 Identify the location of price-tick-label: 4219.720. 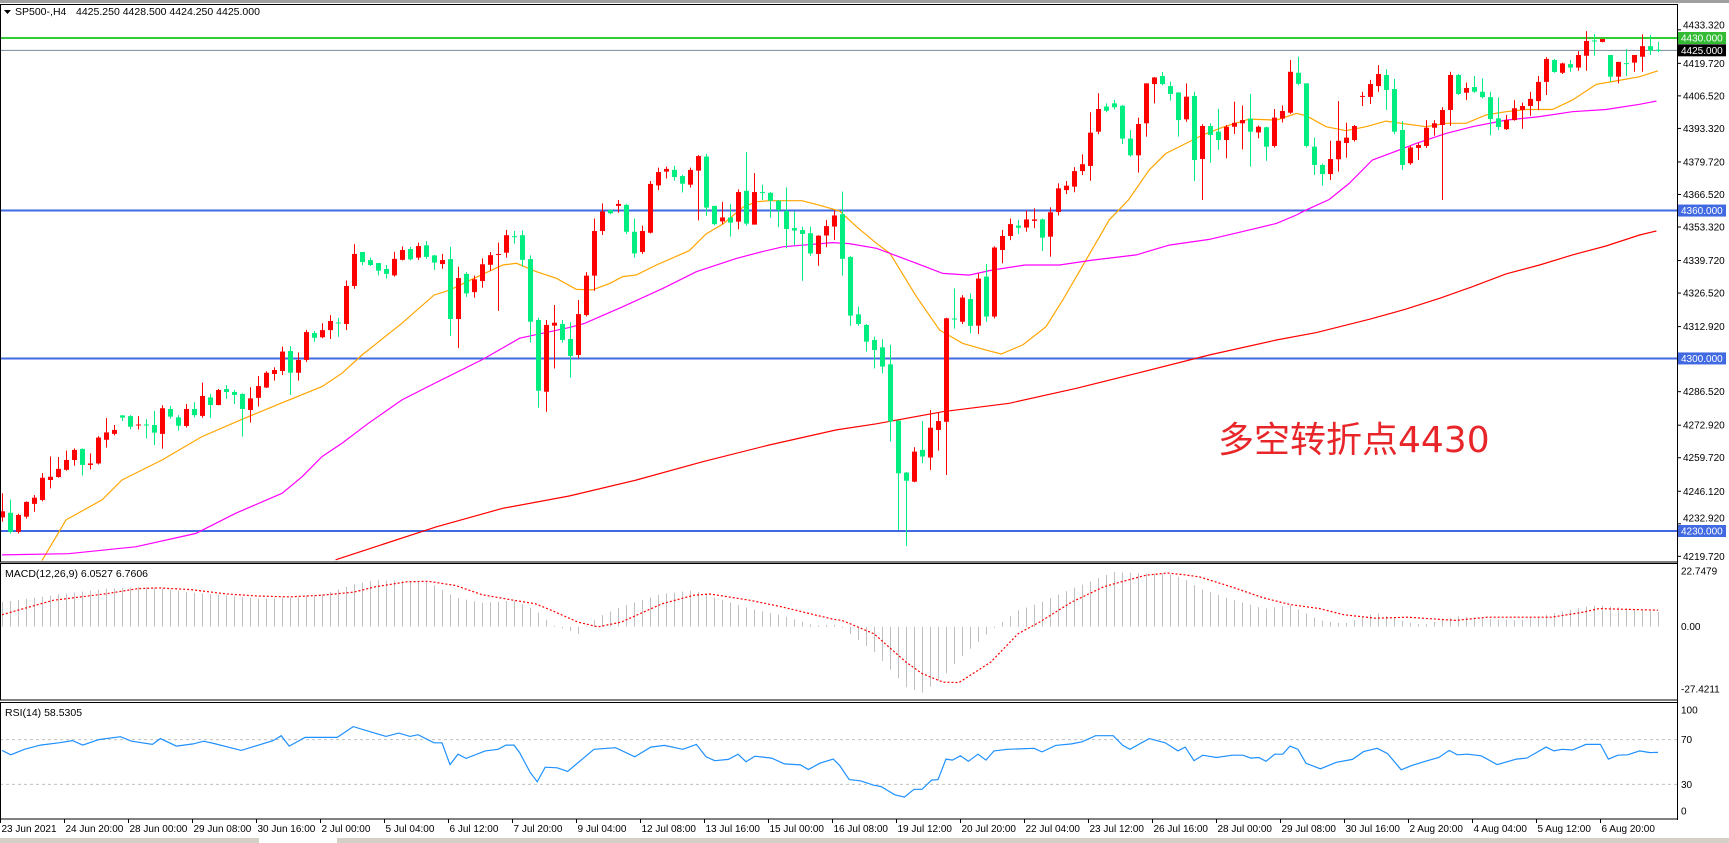
(1704, 557).